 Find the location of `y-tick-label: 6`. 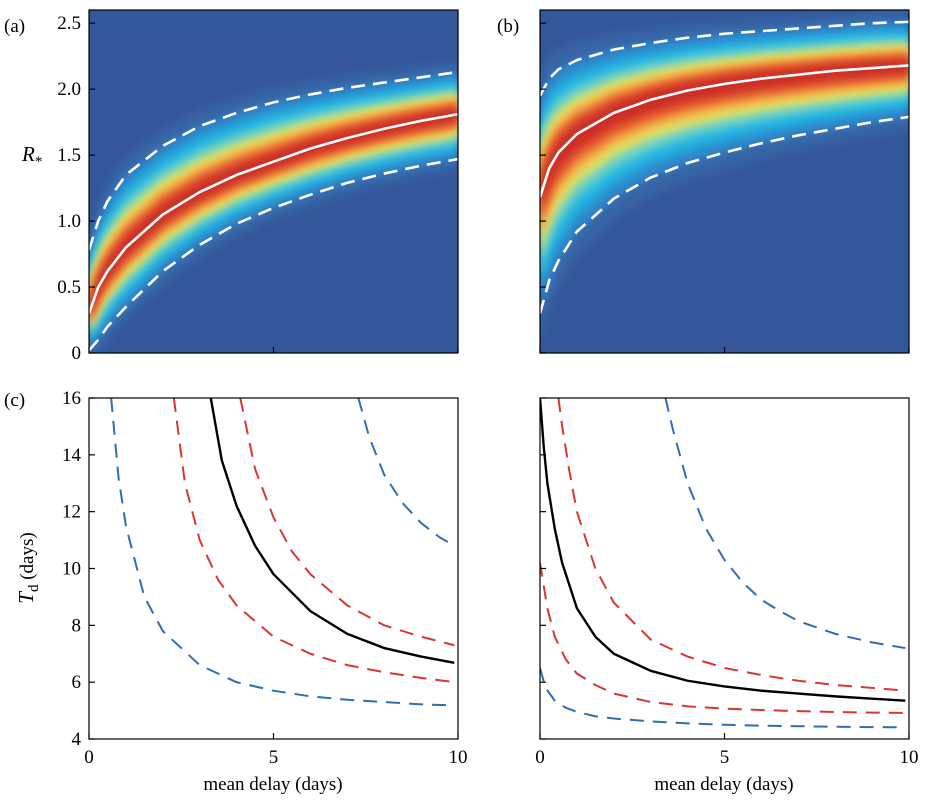

y-tick-label: 6 is located at coordinates (77, 682).